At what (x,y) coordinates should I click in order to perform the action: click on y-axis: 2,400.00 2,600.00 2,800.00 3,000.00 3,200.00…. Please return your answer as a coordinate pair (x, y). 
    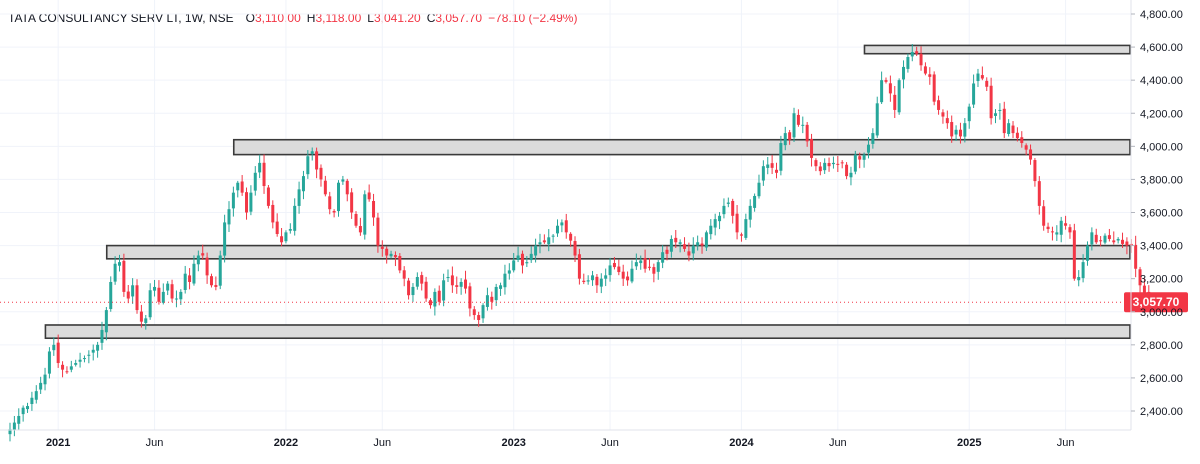
    Looking at the image, I should click on (1156, 215).